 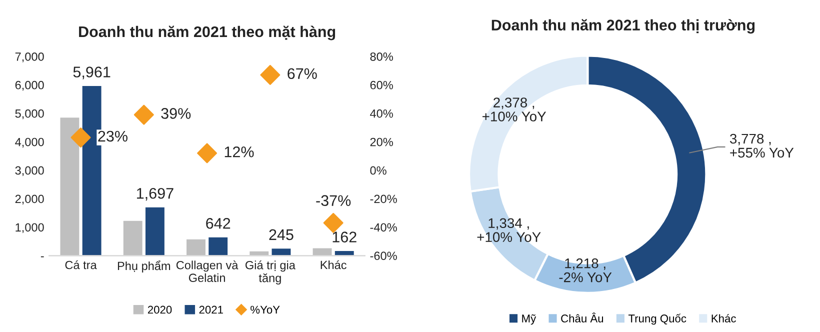 I want to click on y2-tick-label: 20%, so click(x=381, y=142).